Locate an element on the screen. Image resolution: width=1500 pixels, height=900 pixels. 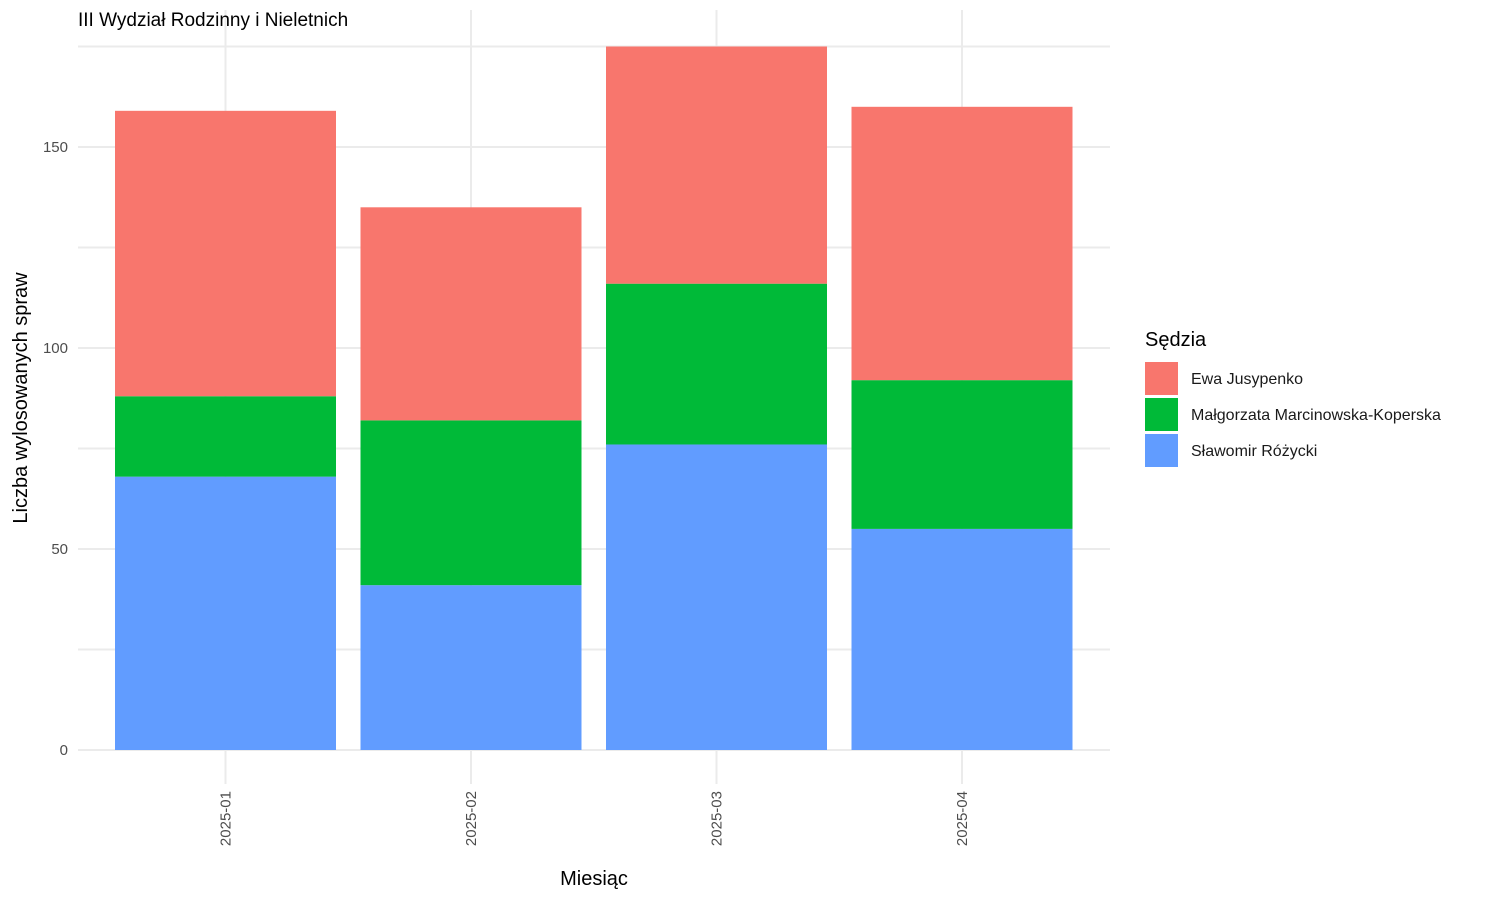
bar-2025-01-ewa-jusypenko is located at coordinates (225, 253).